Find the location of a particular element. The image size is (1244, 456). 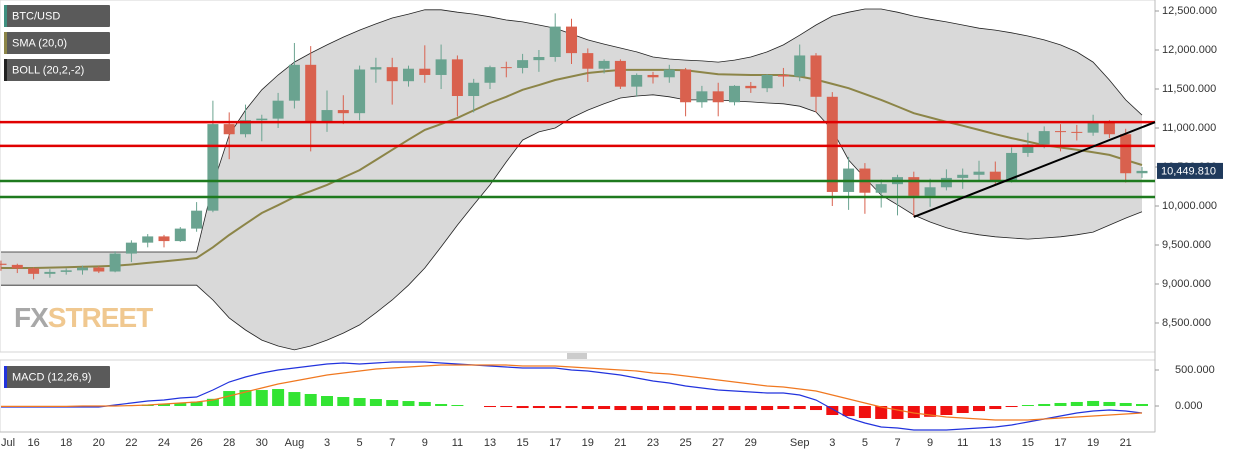

macd-line is located at coordinates (572, 396).